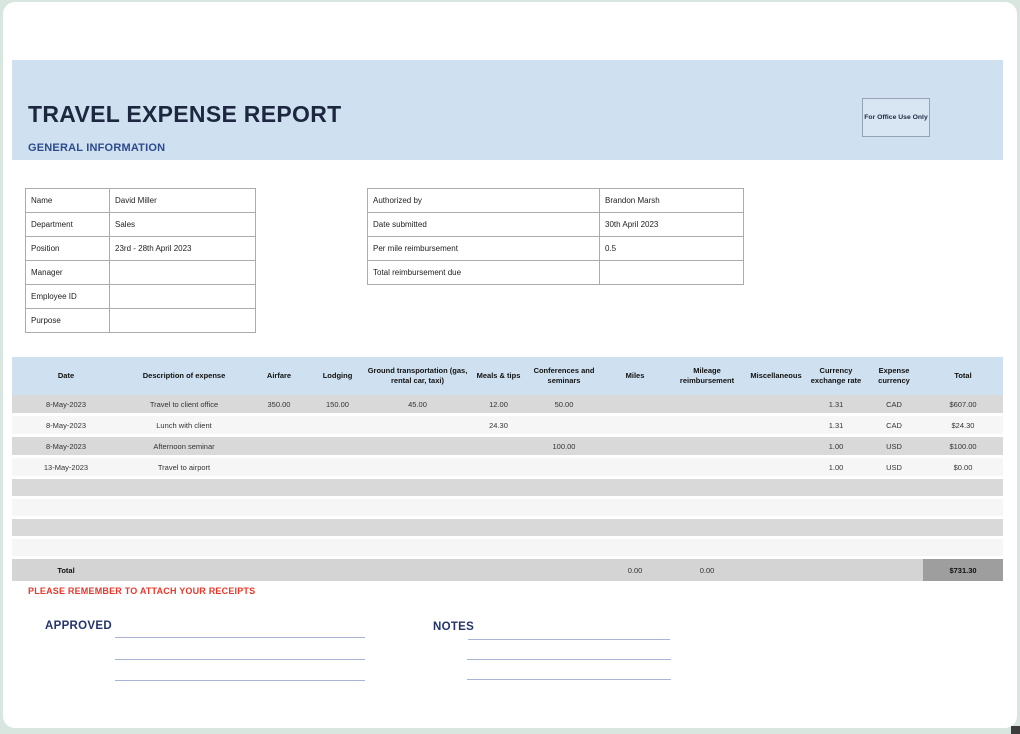  What do you see at coordinates (569, 659) in the screenshot?
I see `notes-line` at bounding box center [569, 659].